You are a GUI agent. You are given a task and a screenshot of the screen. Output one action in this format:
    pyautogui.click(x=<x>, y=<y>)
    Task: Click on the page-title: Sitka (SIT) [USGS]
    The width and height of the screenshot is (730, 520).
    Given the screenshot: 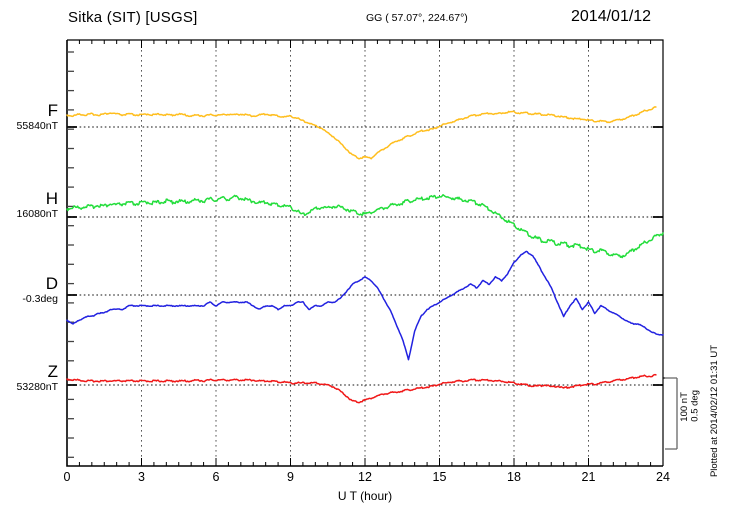 What is the action you would take?
    pyautogui.click(x=133, y=17)
    